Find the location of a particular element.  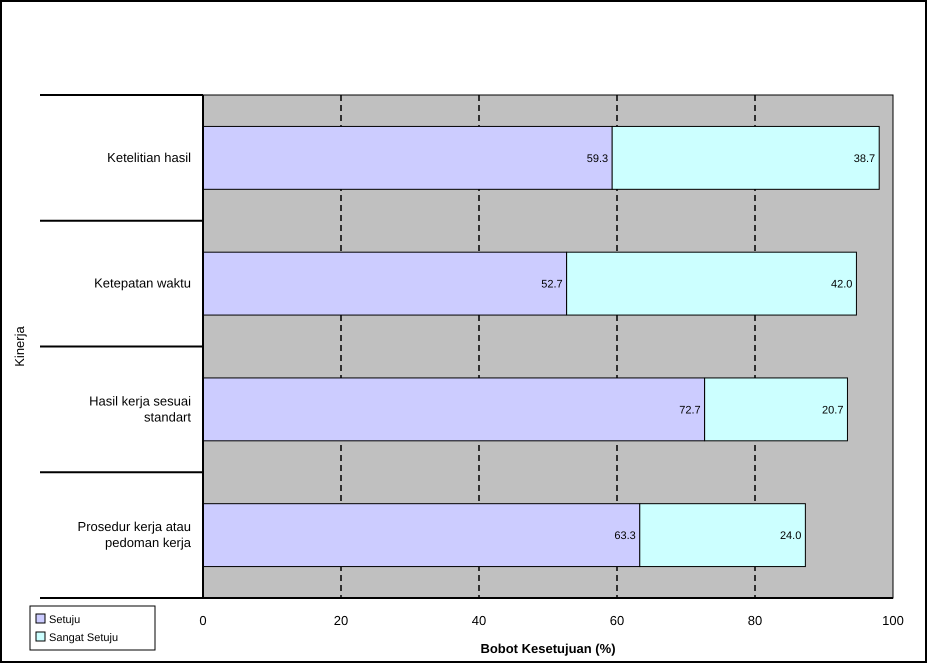

y-axis-title: Kinerja is located at coordinates (19, 346).